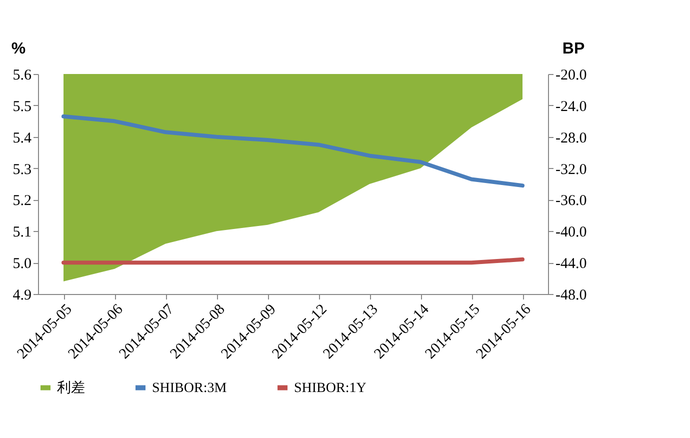 The height and width of the screenshot is (438, 690). Describe the element at coordinates (22, 76) in the screenshot. I see `y-tick-label: 5.6` at that location.